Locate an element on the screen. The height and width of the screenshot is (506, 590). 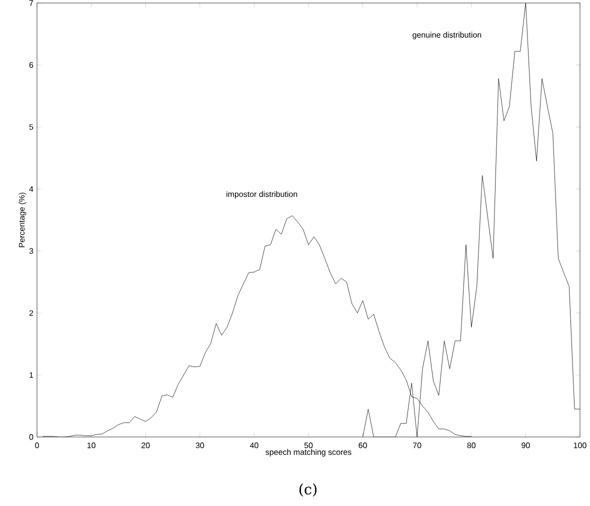
x-tick-label: 30 is located at coordinates (200, 445).